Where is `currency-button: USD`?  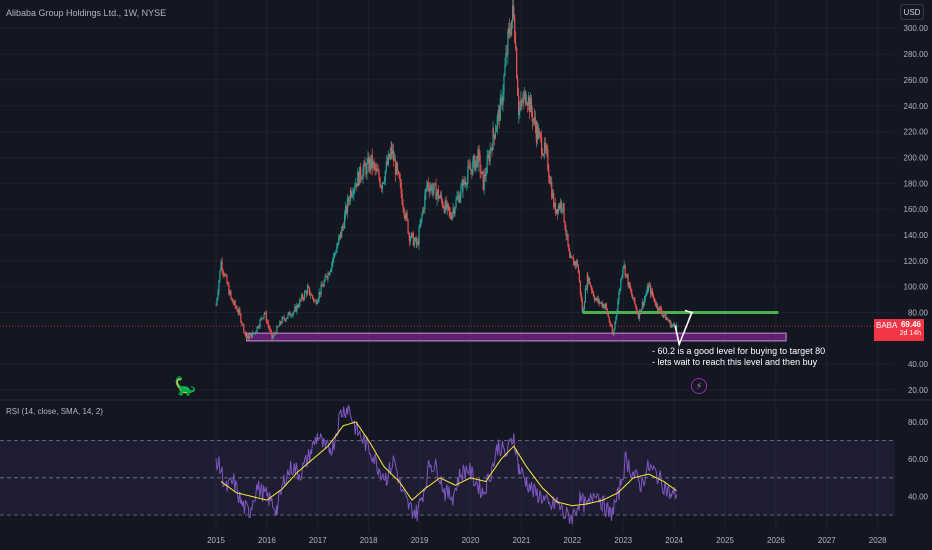
currency-button: USD is located at coordinates (912, 12).